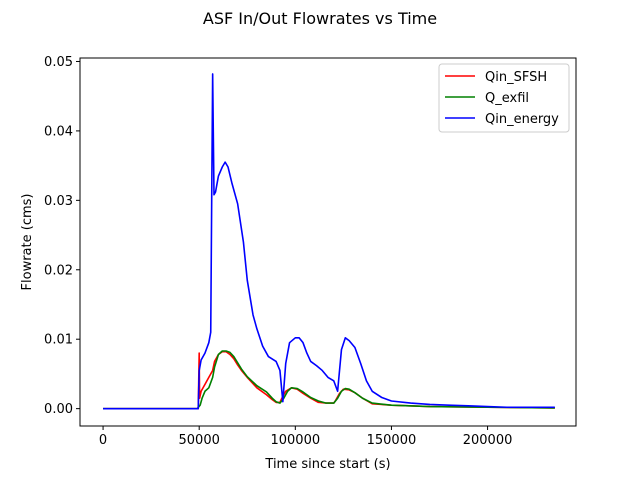  I want to click on series-line-q-exfil, so click(329, 380).